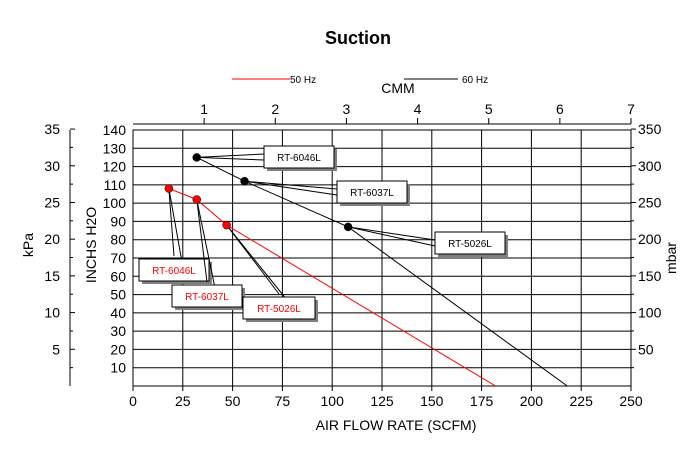 The width and height of the screenshot is (695, 460). I want to click on mbar-tick-label: 250, so click(650, 202).